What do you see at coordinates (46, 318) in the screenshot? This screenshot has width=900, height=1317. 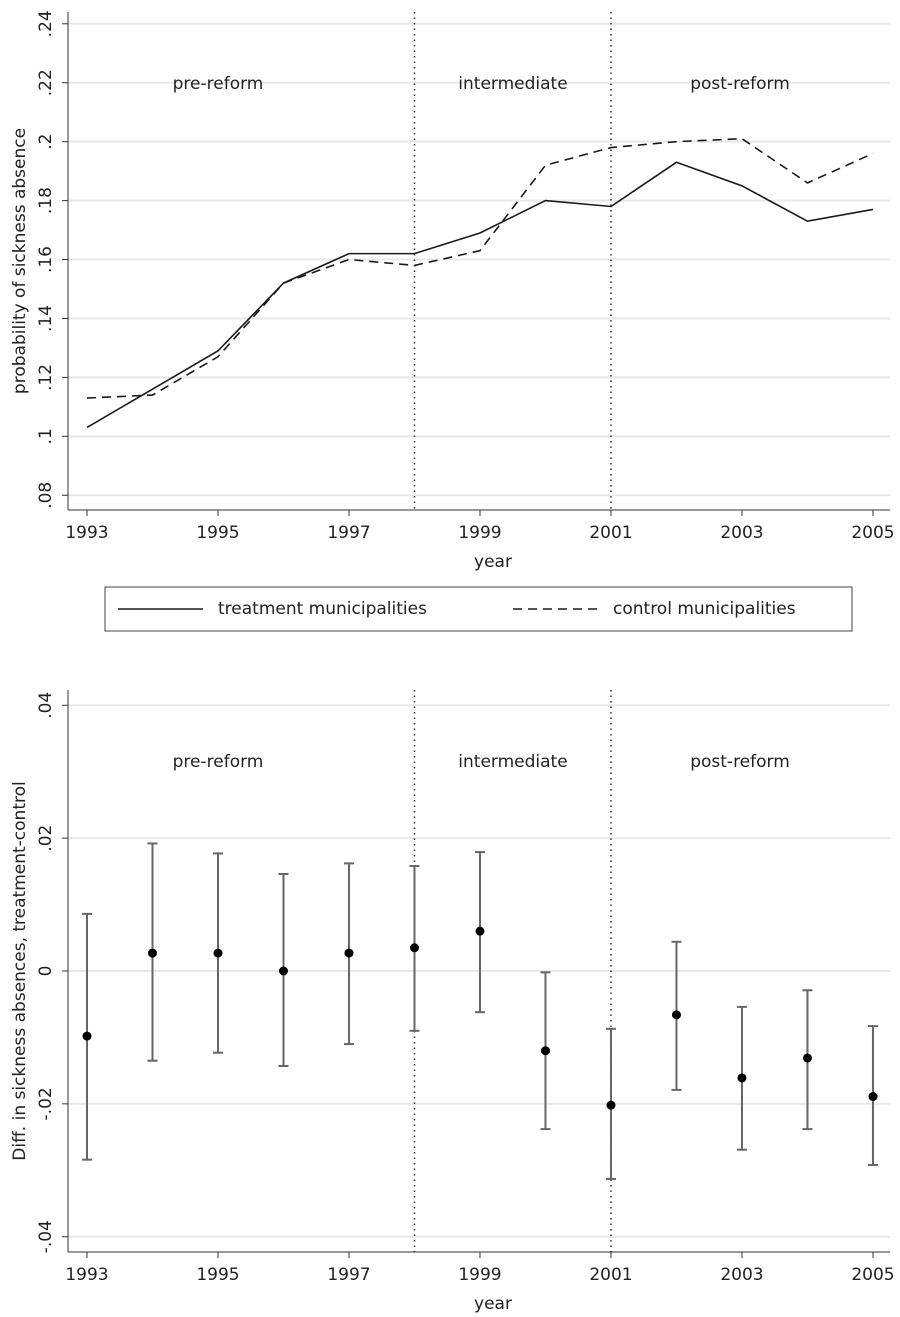 I see `y-tick-label: .14` at bounding box center [46, 318].